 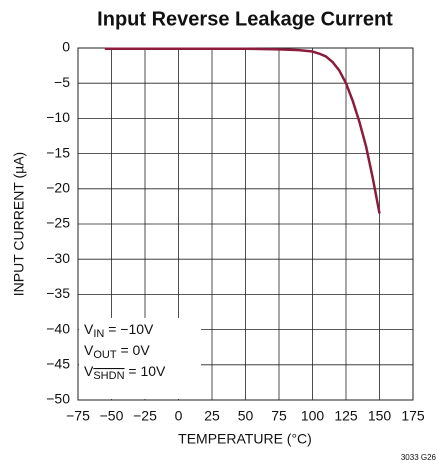 What do you see at coordinates (58, 152) in the screenshot?
I see `y-tick-label: −15` at bounding box center [58, 152].